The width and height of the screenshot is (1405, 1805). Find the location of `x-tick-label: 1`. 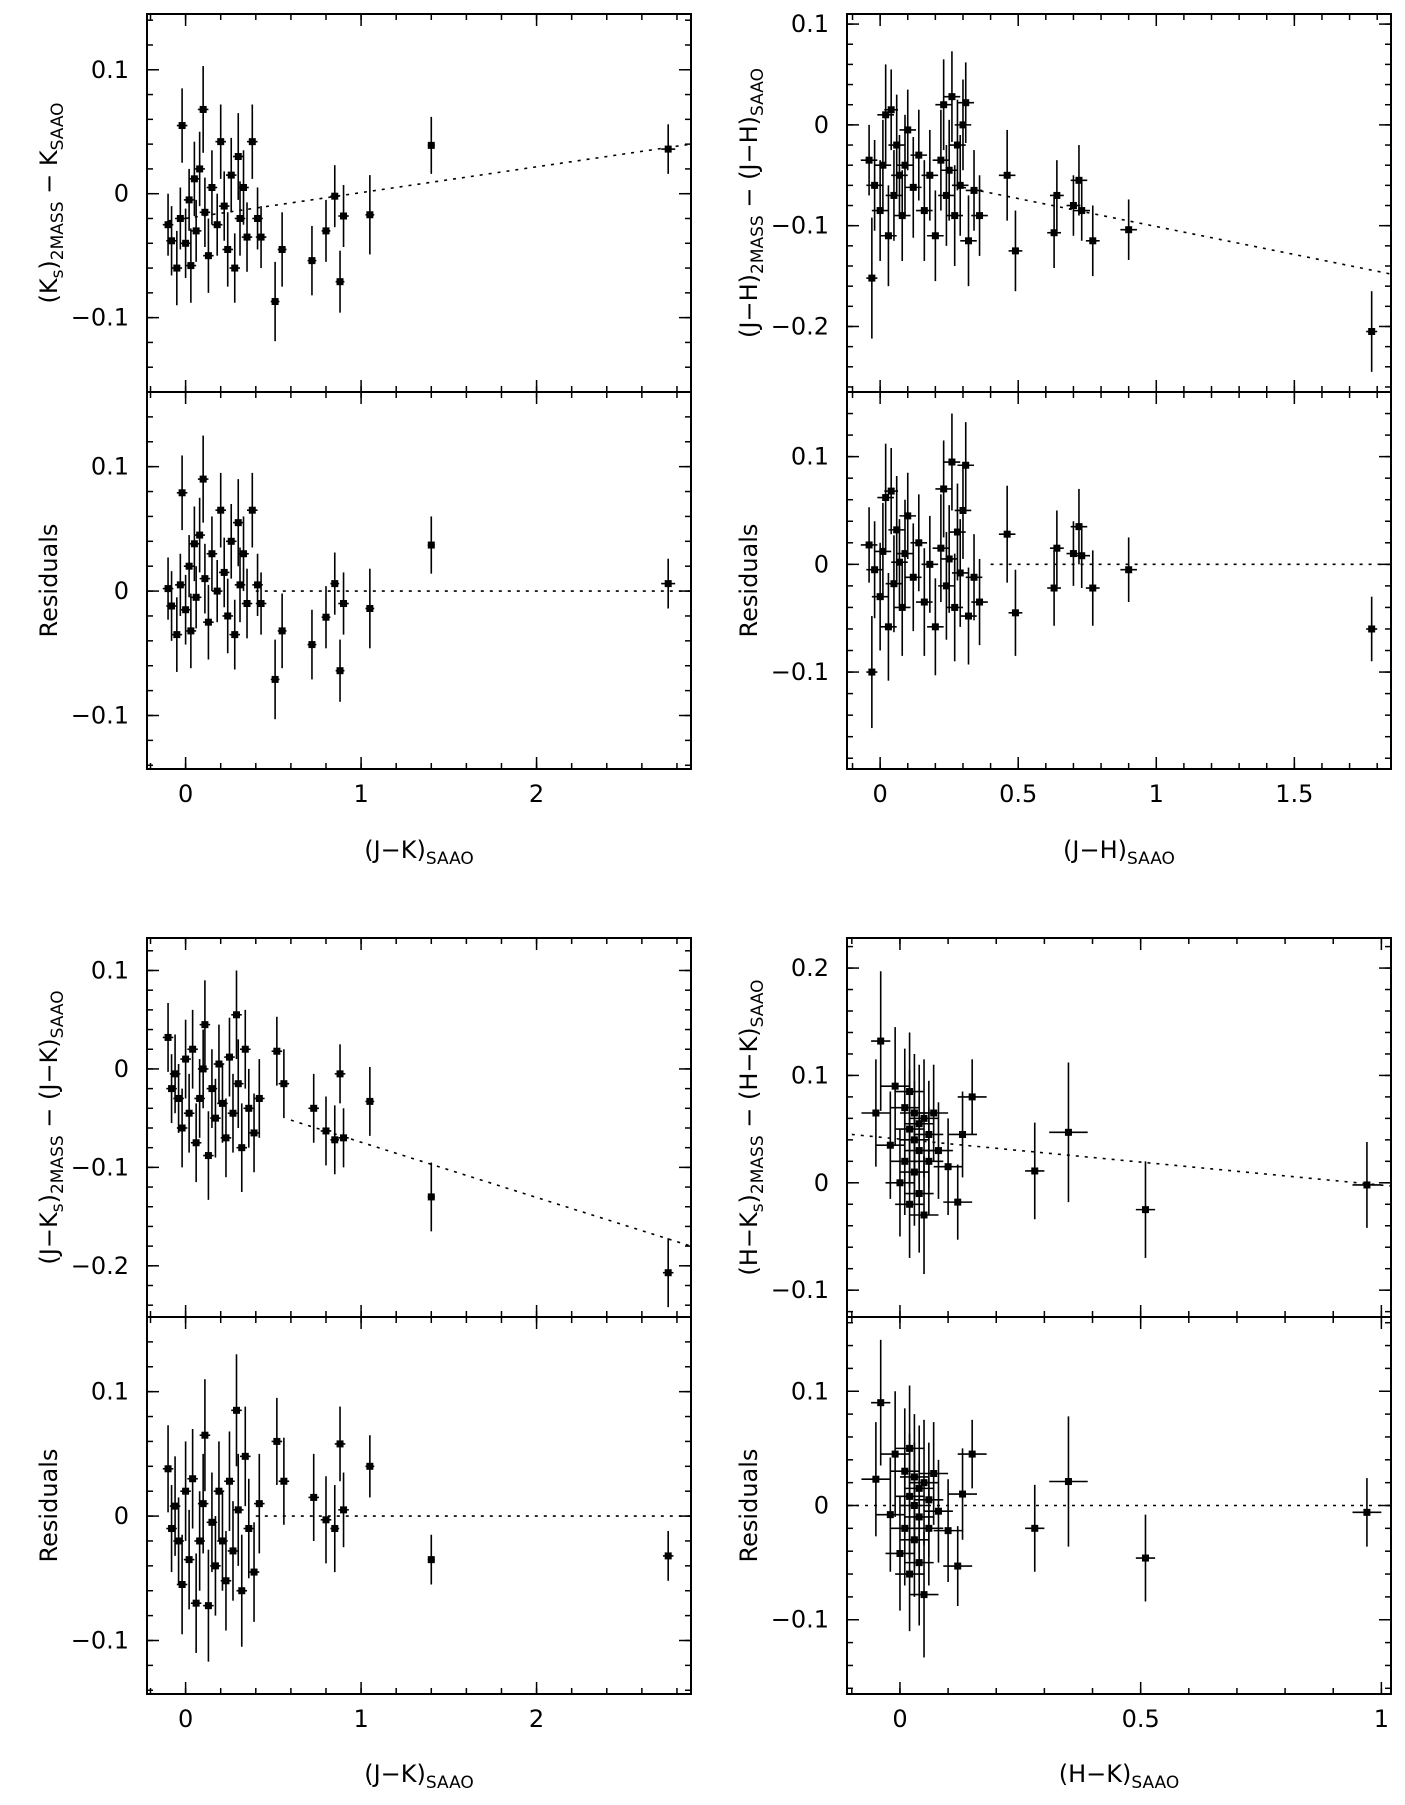

x-tick-label: 1 is located at coordinates (1156, 794).